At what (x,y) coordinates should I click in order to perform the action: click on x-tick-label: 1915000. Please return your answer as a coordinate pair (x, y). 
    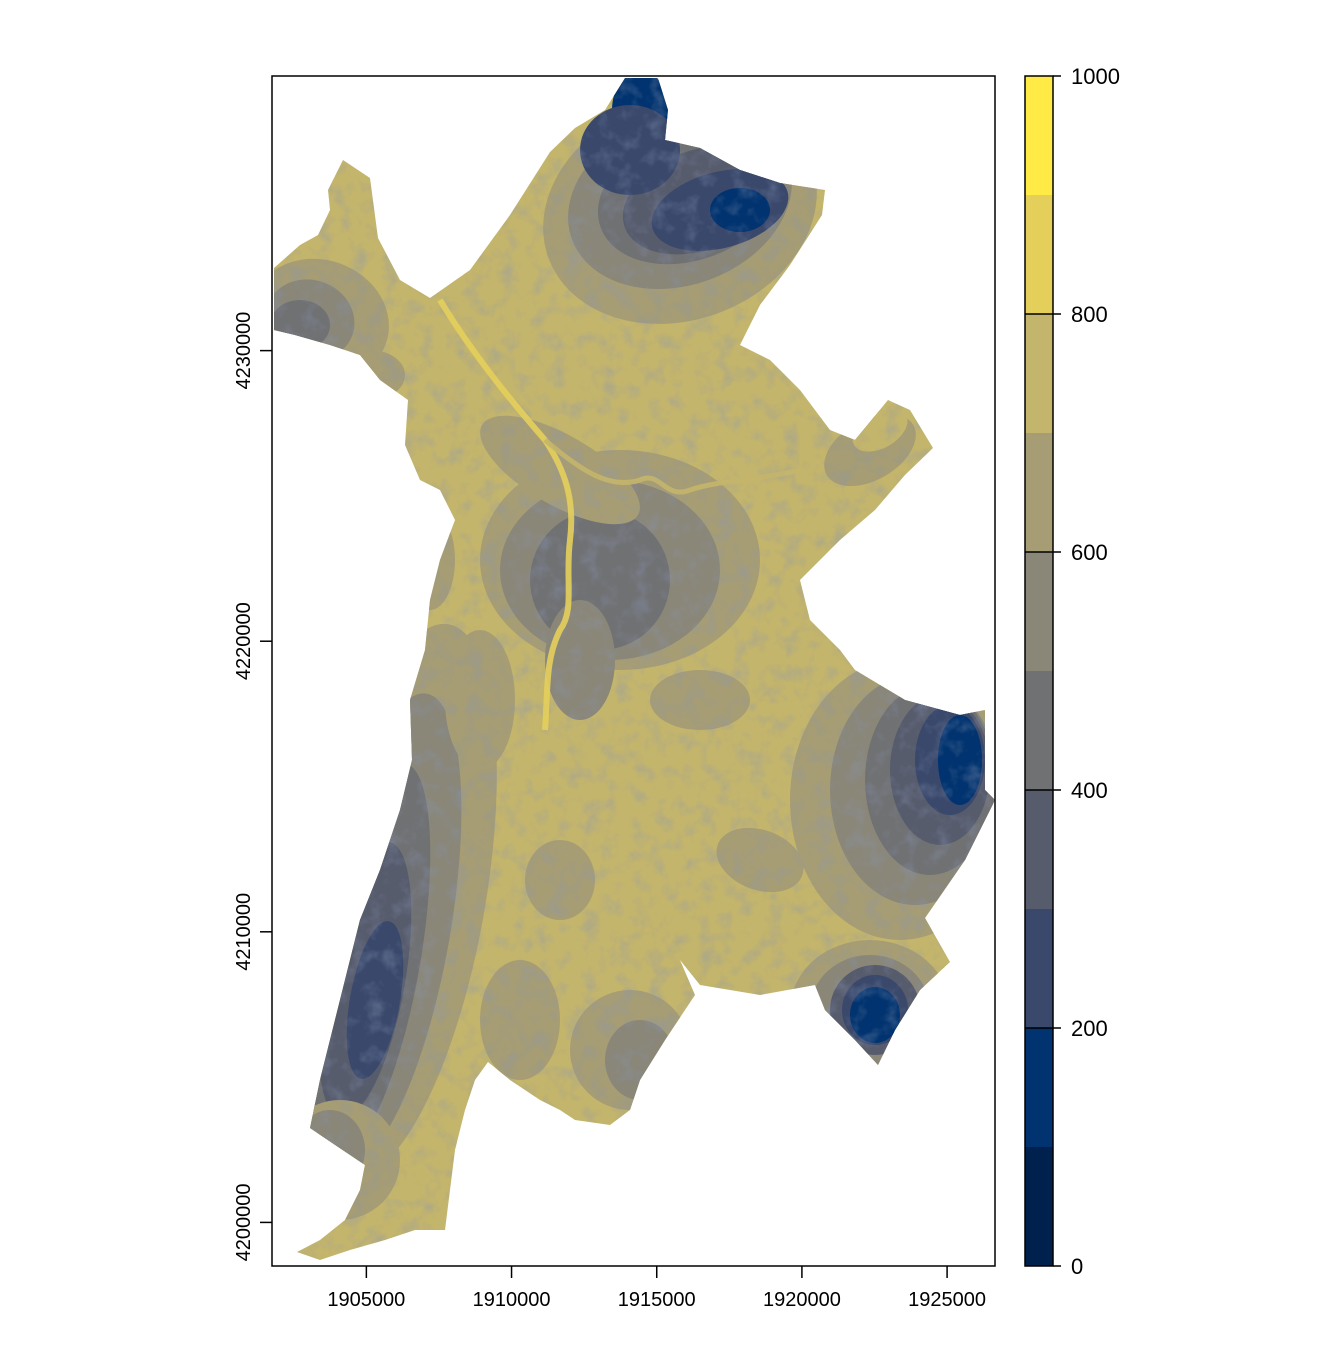
    Looking at the image, I should click on (657, 1300).